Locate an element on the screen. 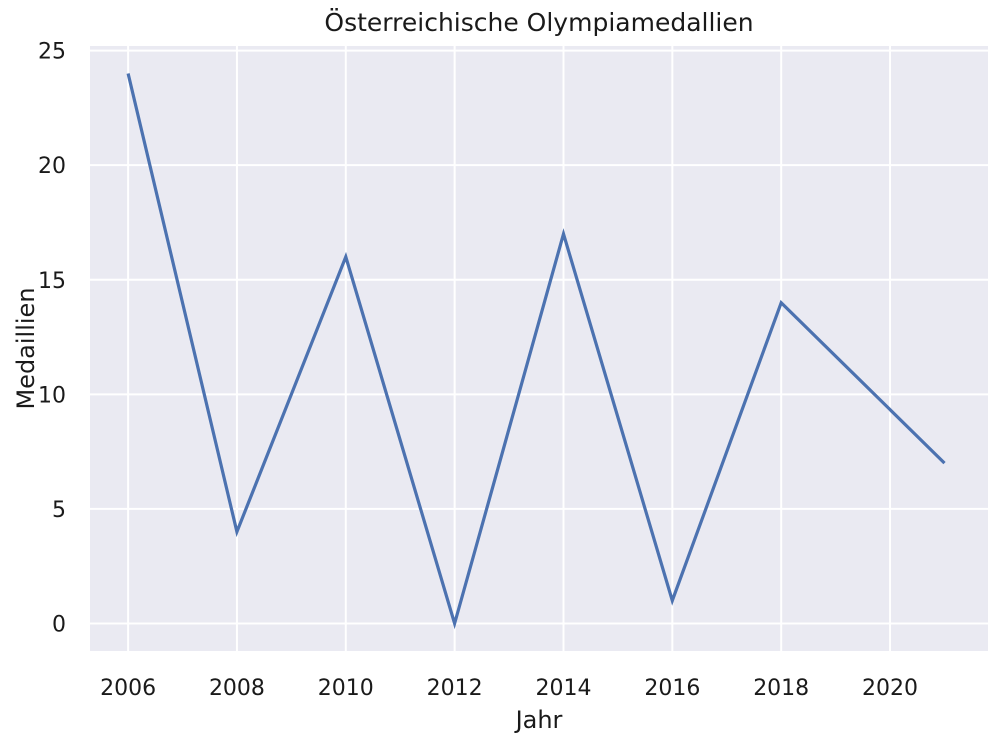  x-tick-label: 2014 is located at coordinates (563, 688).